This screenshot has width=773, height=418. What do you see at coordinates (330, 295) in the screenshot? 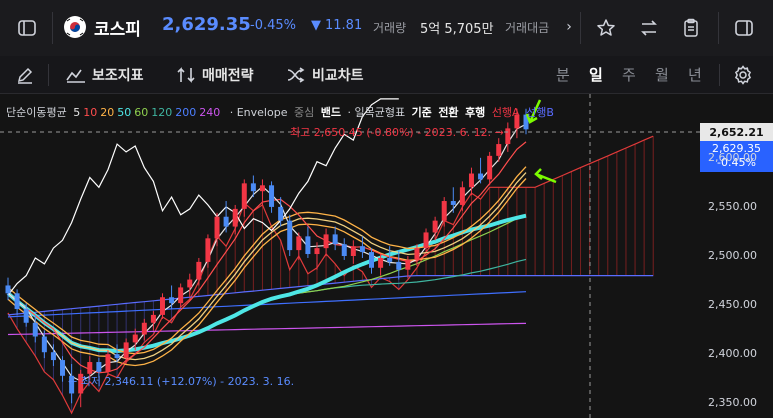
I see `span-b-line` at bounding box center [330, 295].